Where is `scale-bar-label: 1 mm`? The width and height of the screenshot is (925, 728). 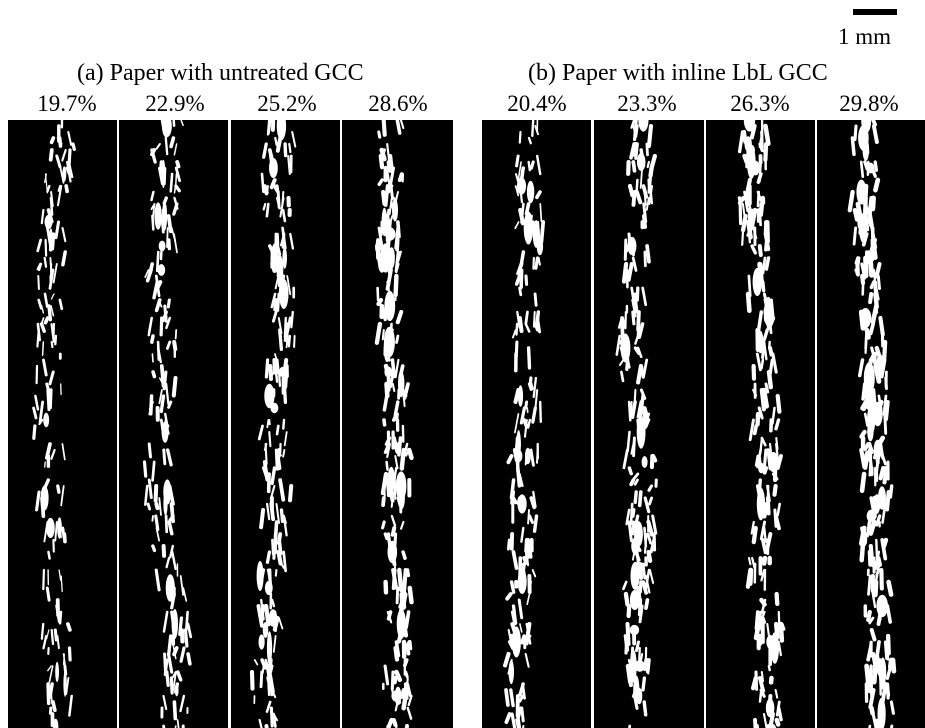 scale-bar-label: 1 mm is located at coordinates (865, 36).